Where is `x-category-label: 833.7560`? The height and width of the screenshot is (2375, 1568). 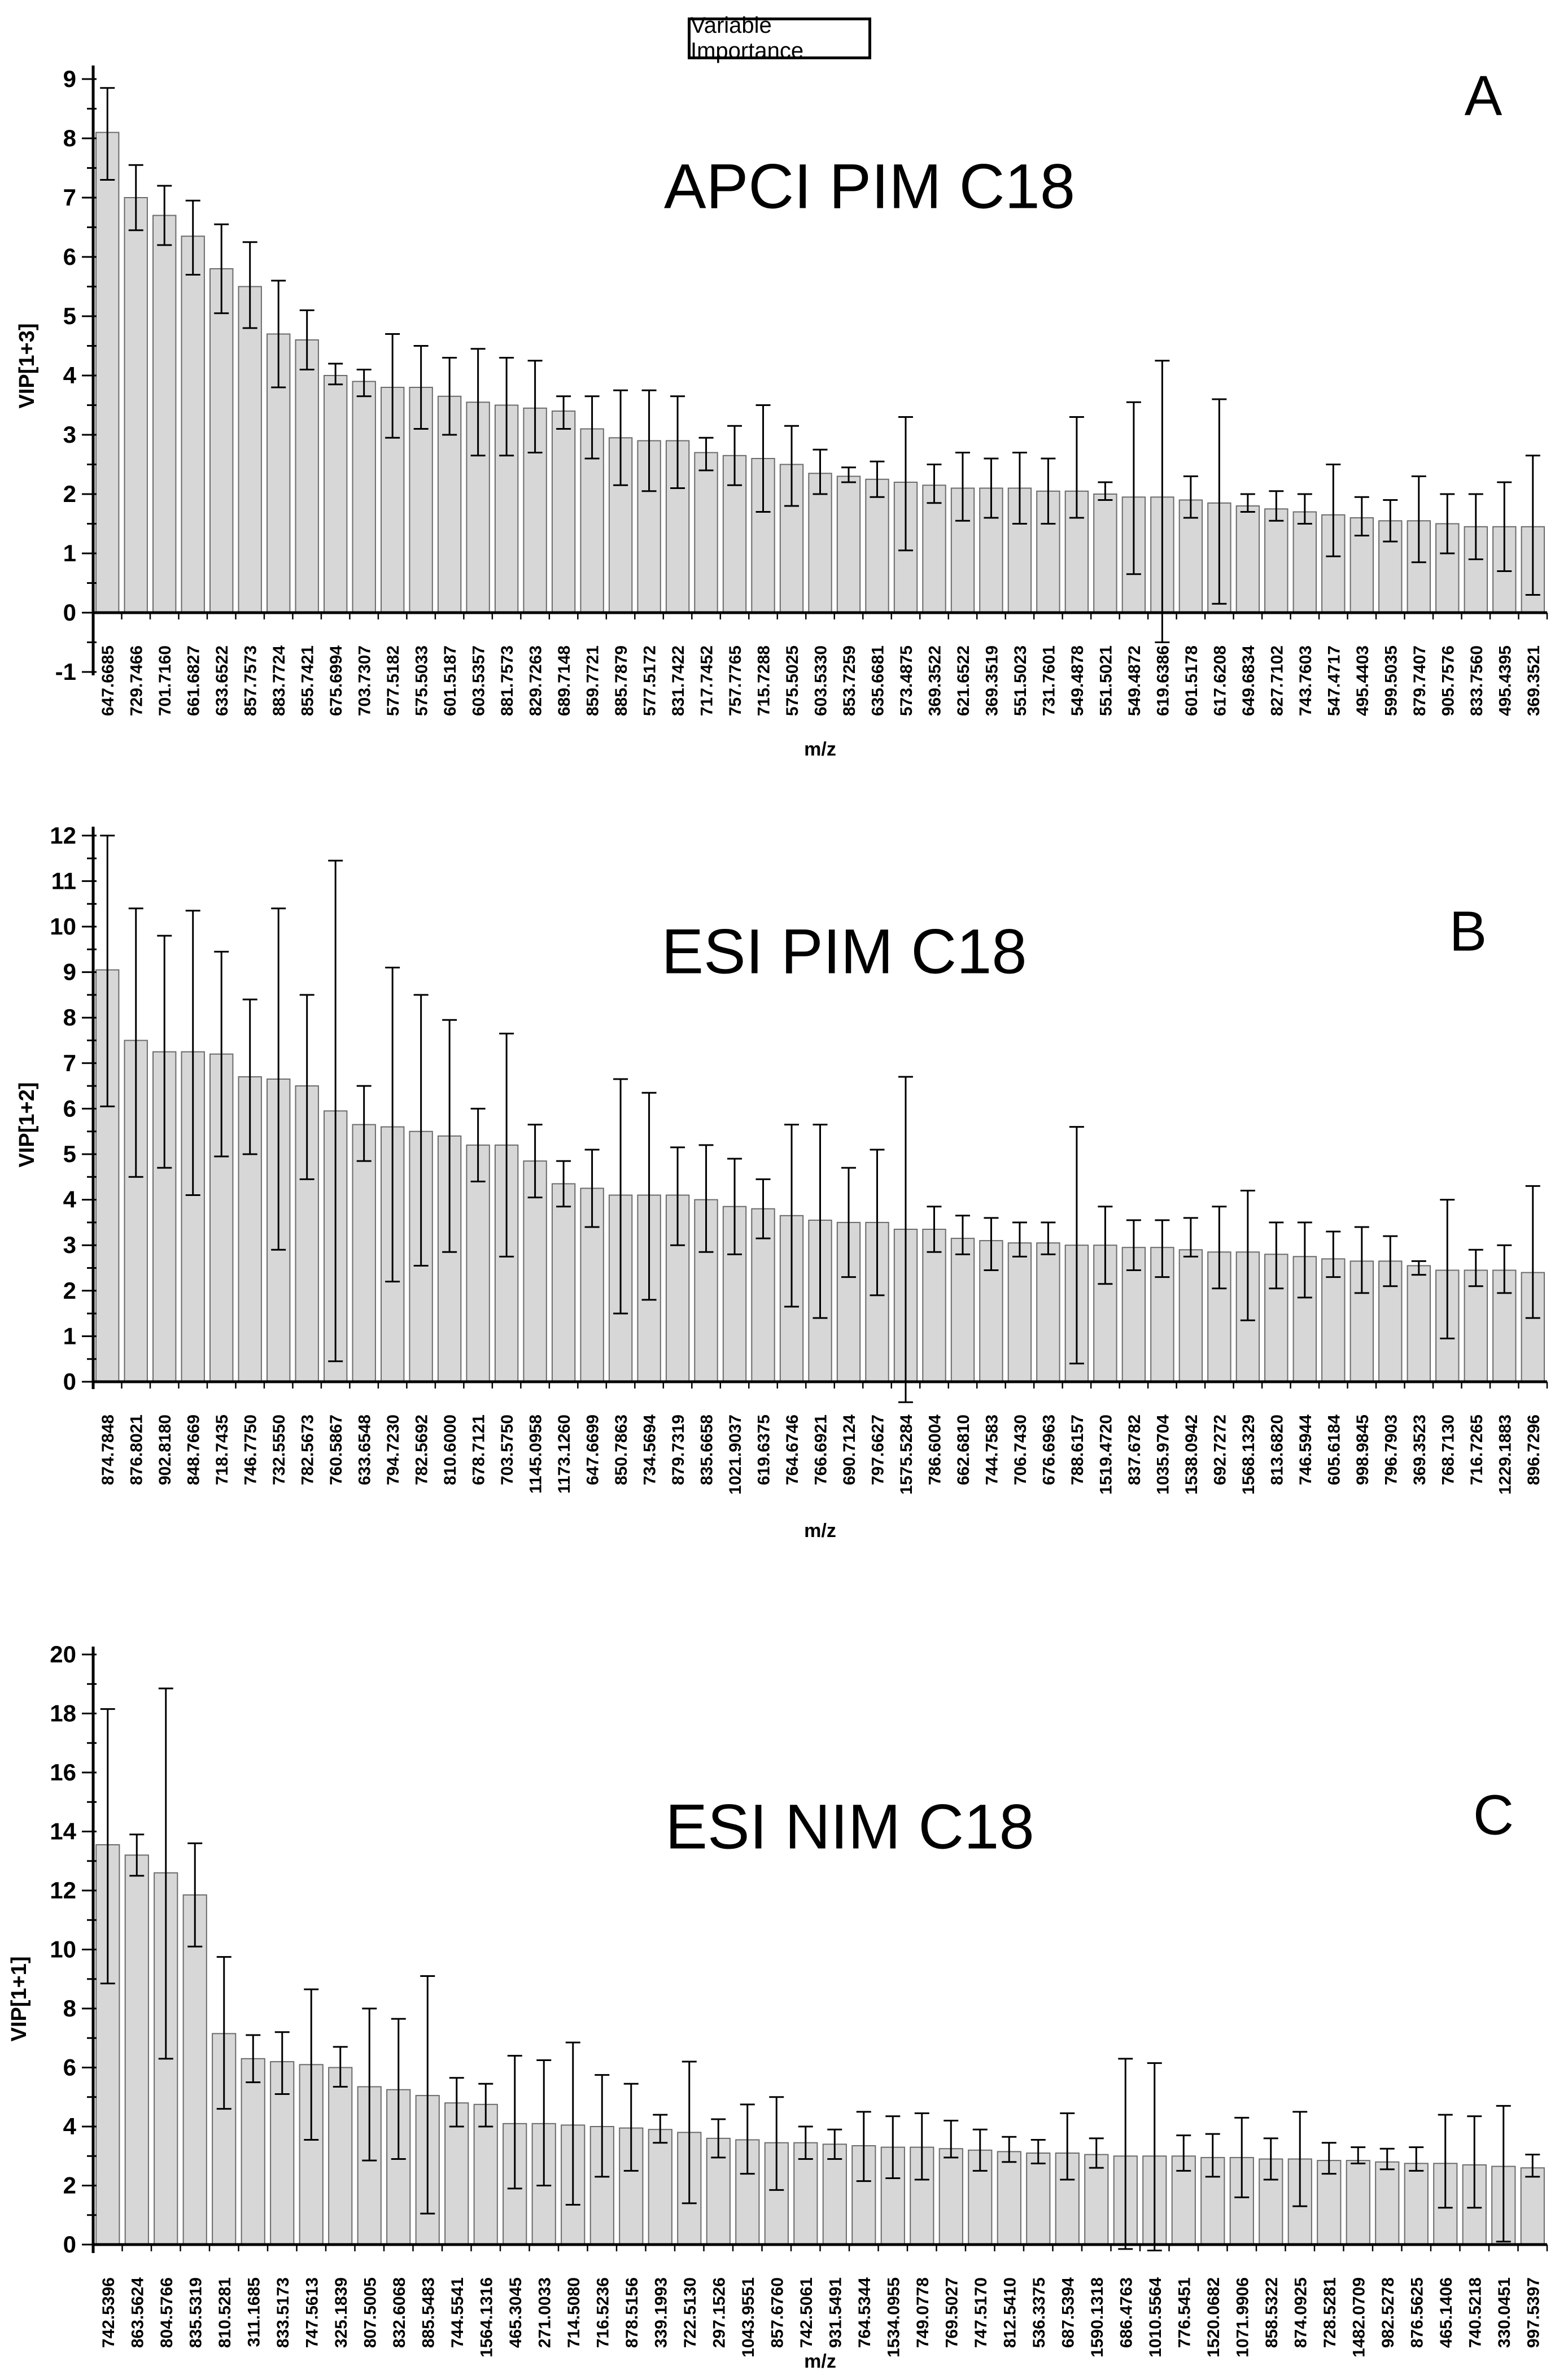 x-category-label: 833.7560 is located at coordinates (1476, 680).